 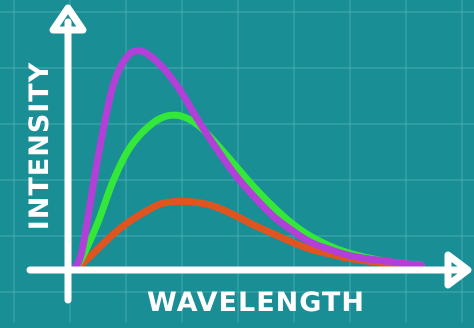 What do you see at coordinates (39, 146) in the screenshot?
I see `y-axis-label: INTENSITY` at bounding box center [39, 146].